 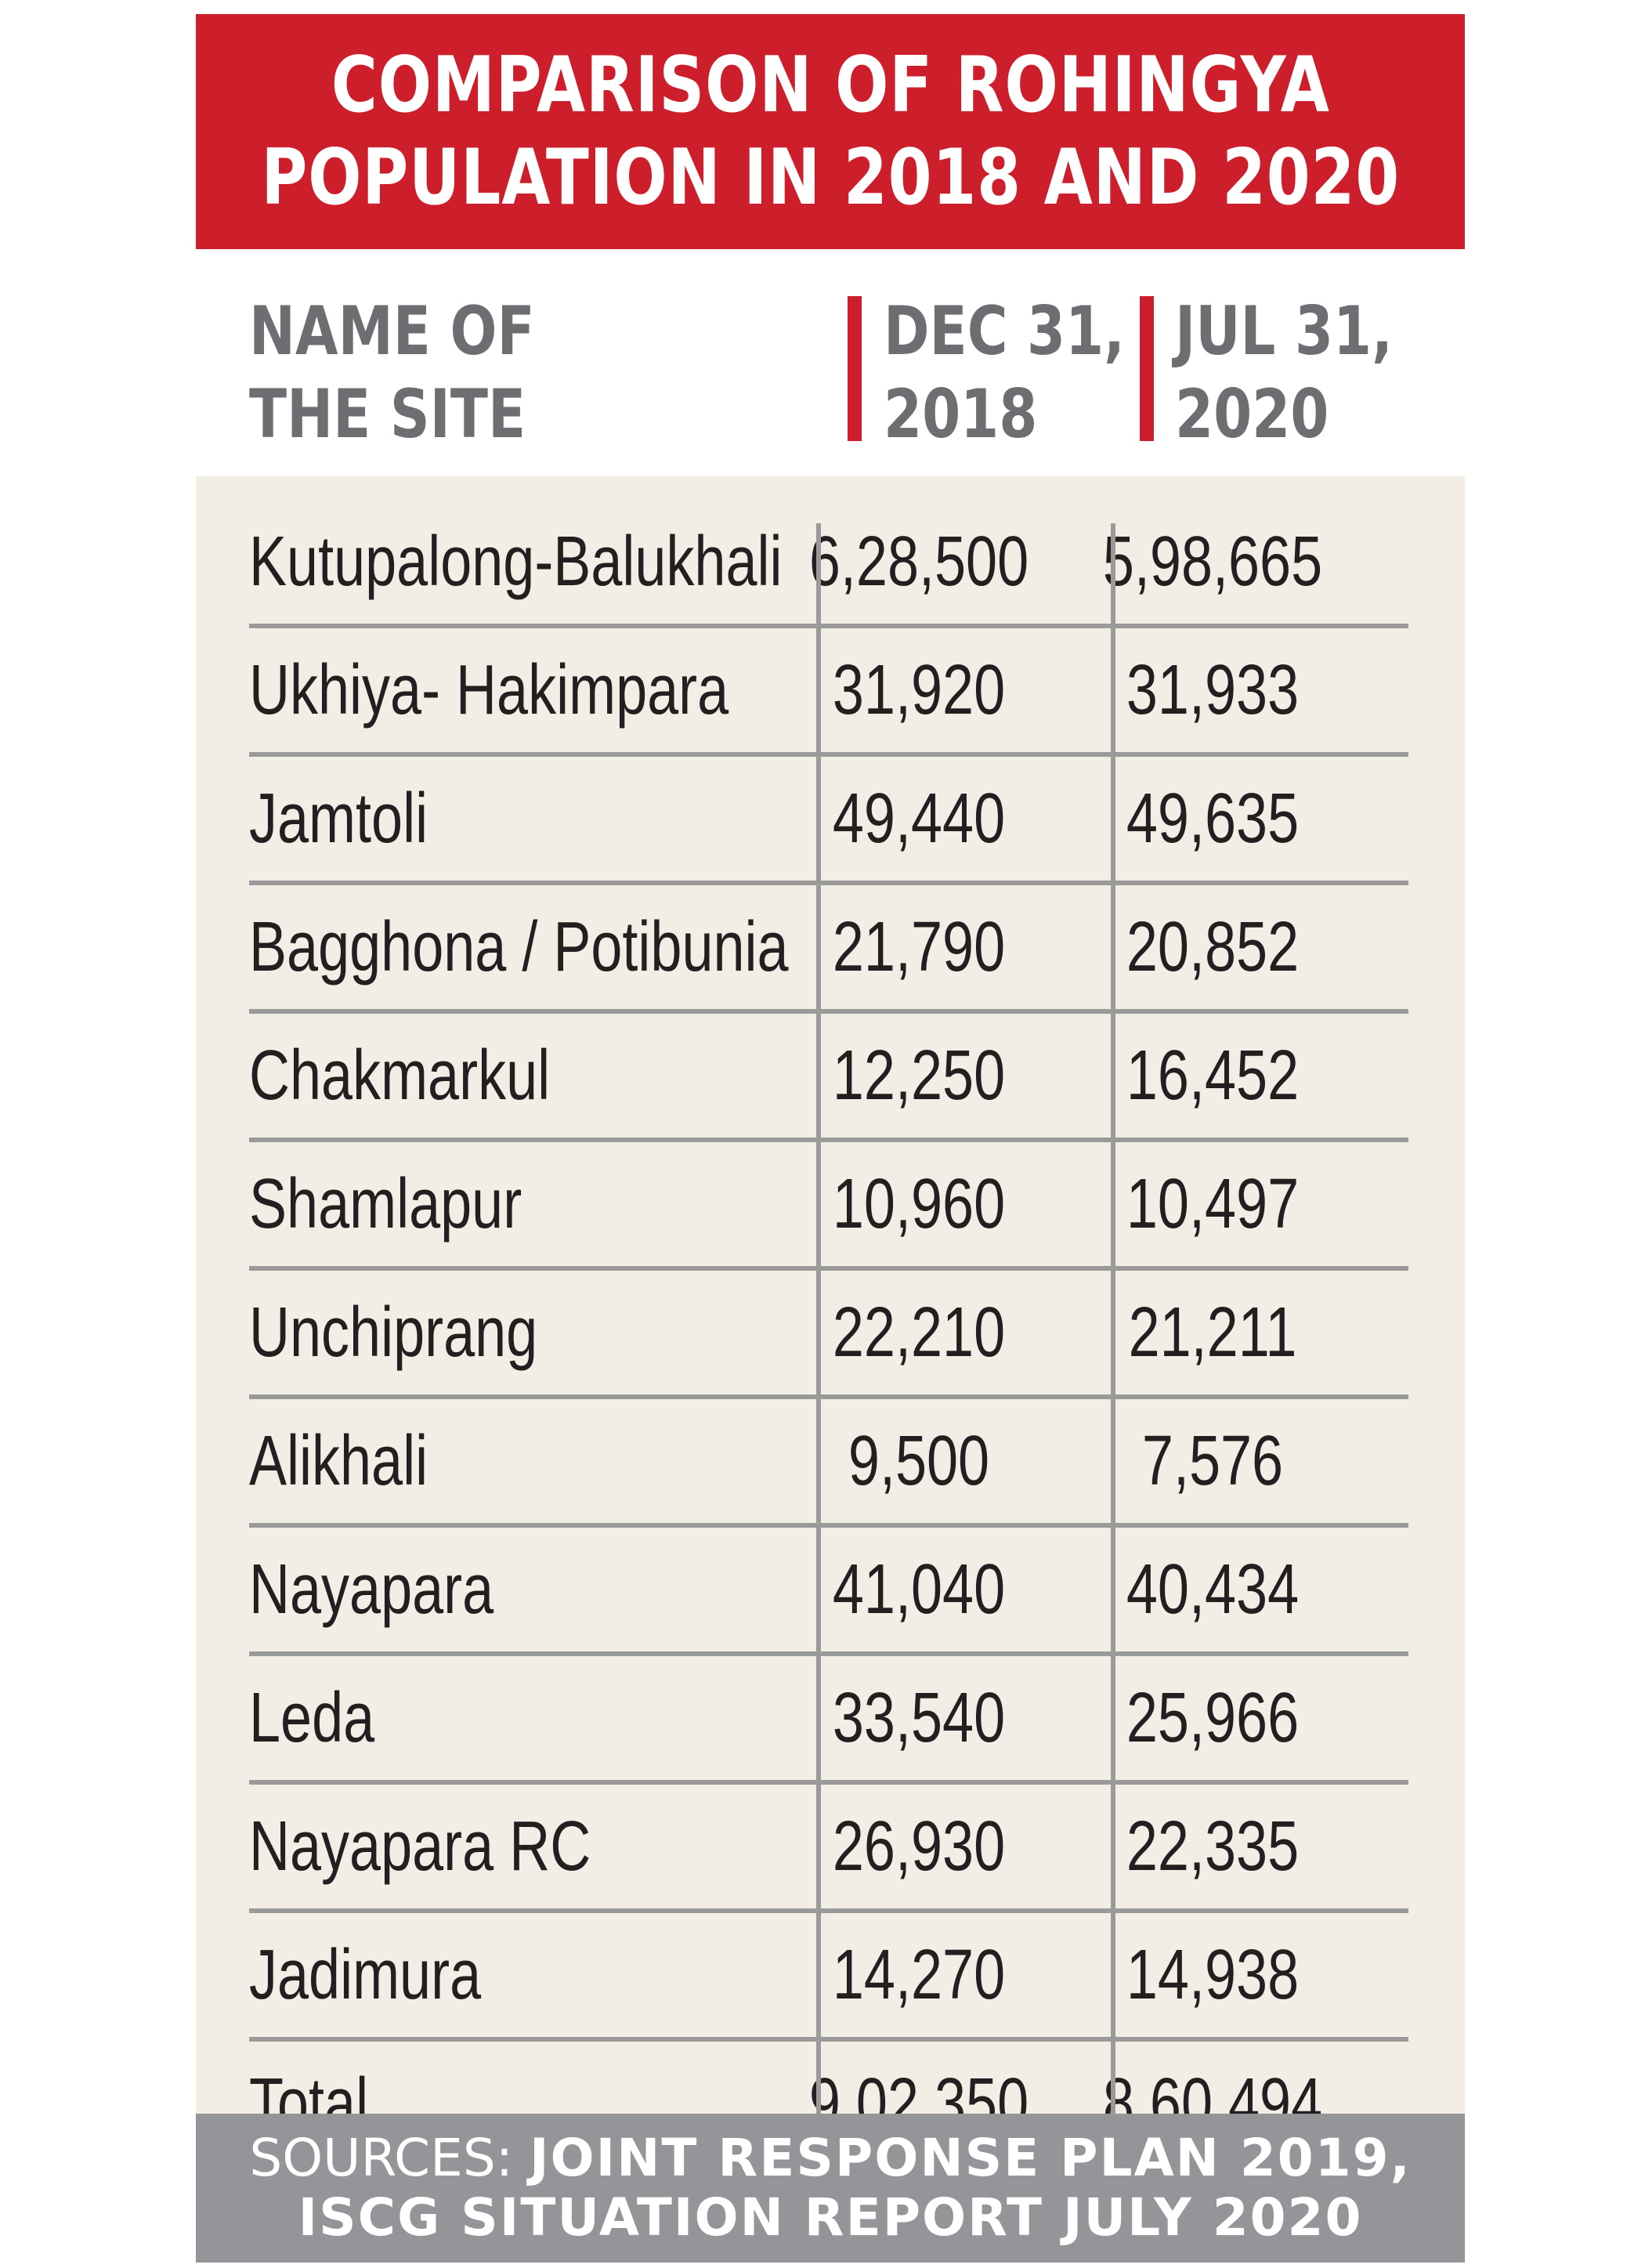 What do you see at coordinates (381, 2158) in the screenshot?
I see `sources-label: SOURCES:` at bounding box center [381, 2158].